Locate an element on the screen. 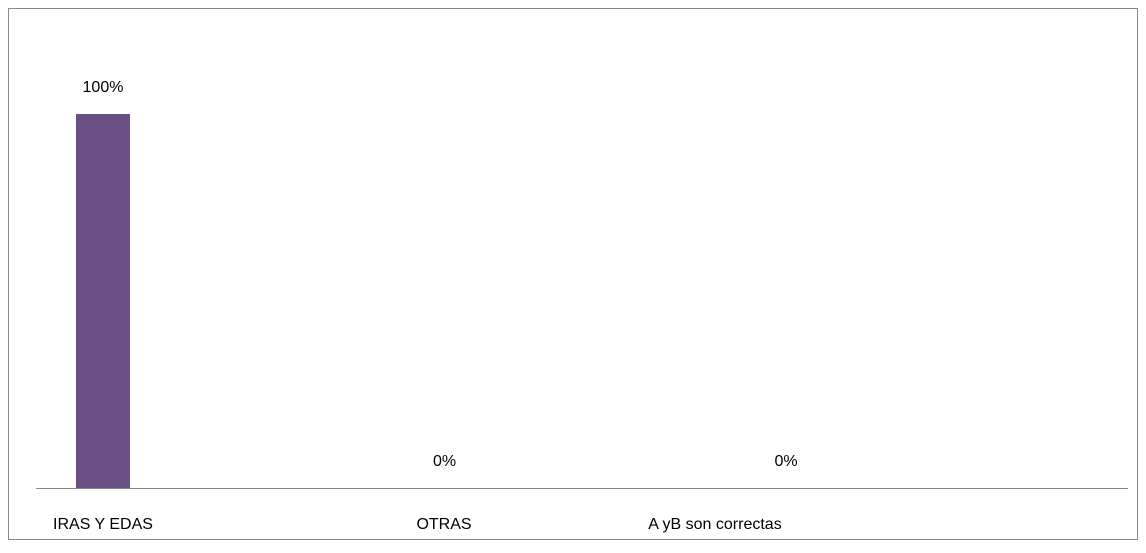  x-tick-label: A yB son correctas is located at coordinates (714, 524).